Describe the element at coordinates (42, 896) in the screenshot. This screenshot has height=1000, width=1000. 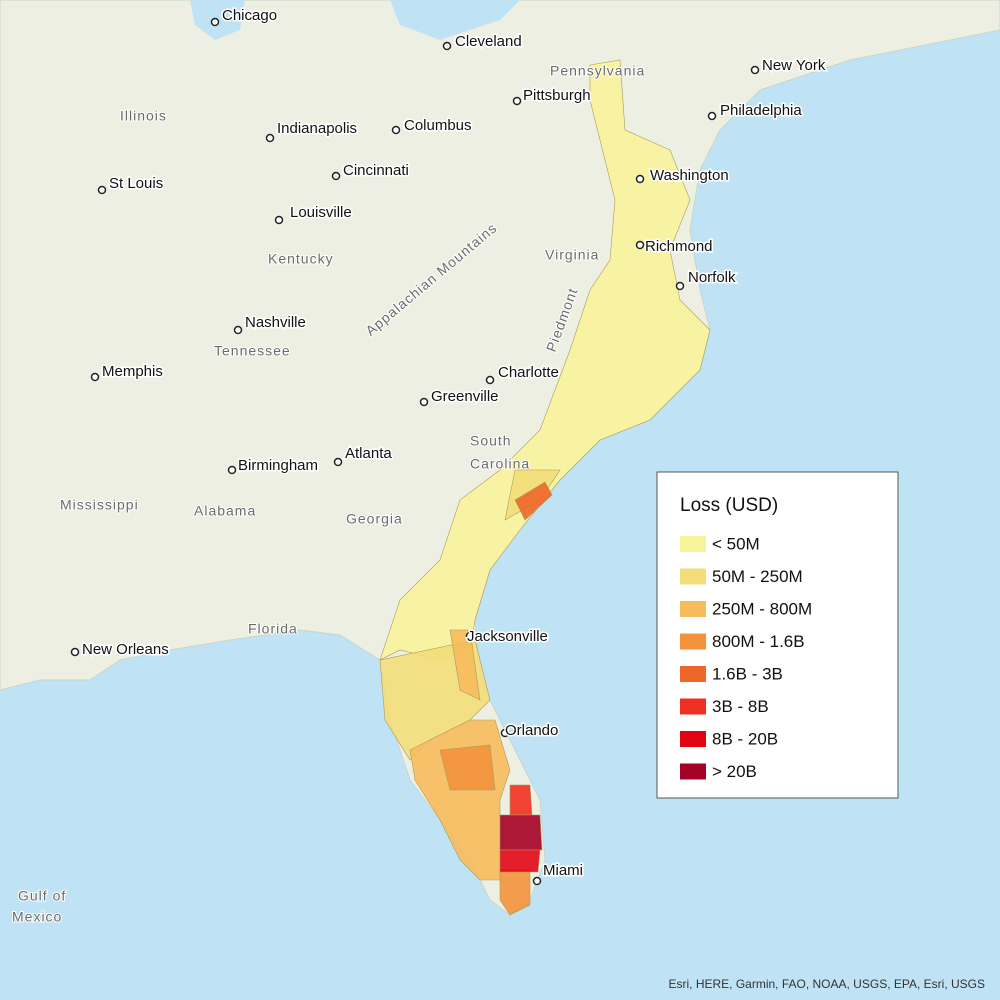
I see `region-label: Gulf of` at that location.